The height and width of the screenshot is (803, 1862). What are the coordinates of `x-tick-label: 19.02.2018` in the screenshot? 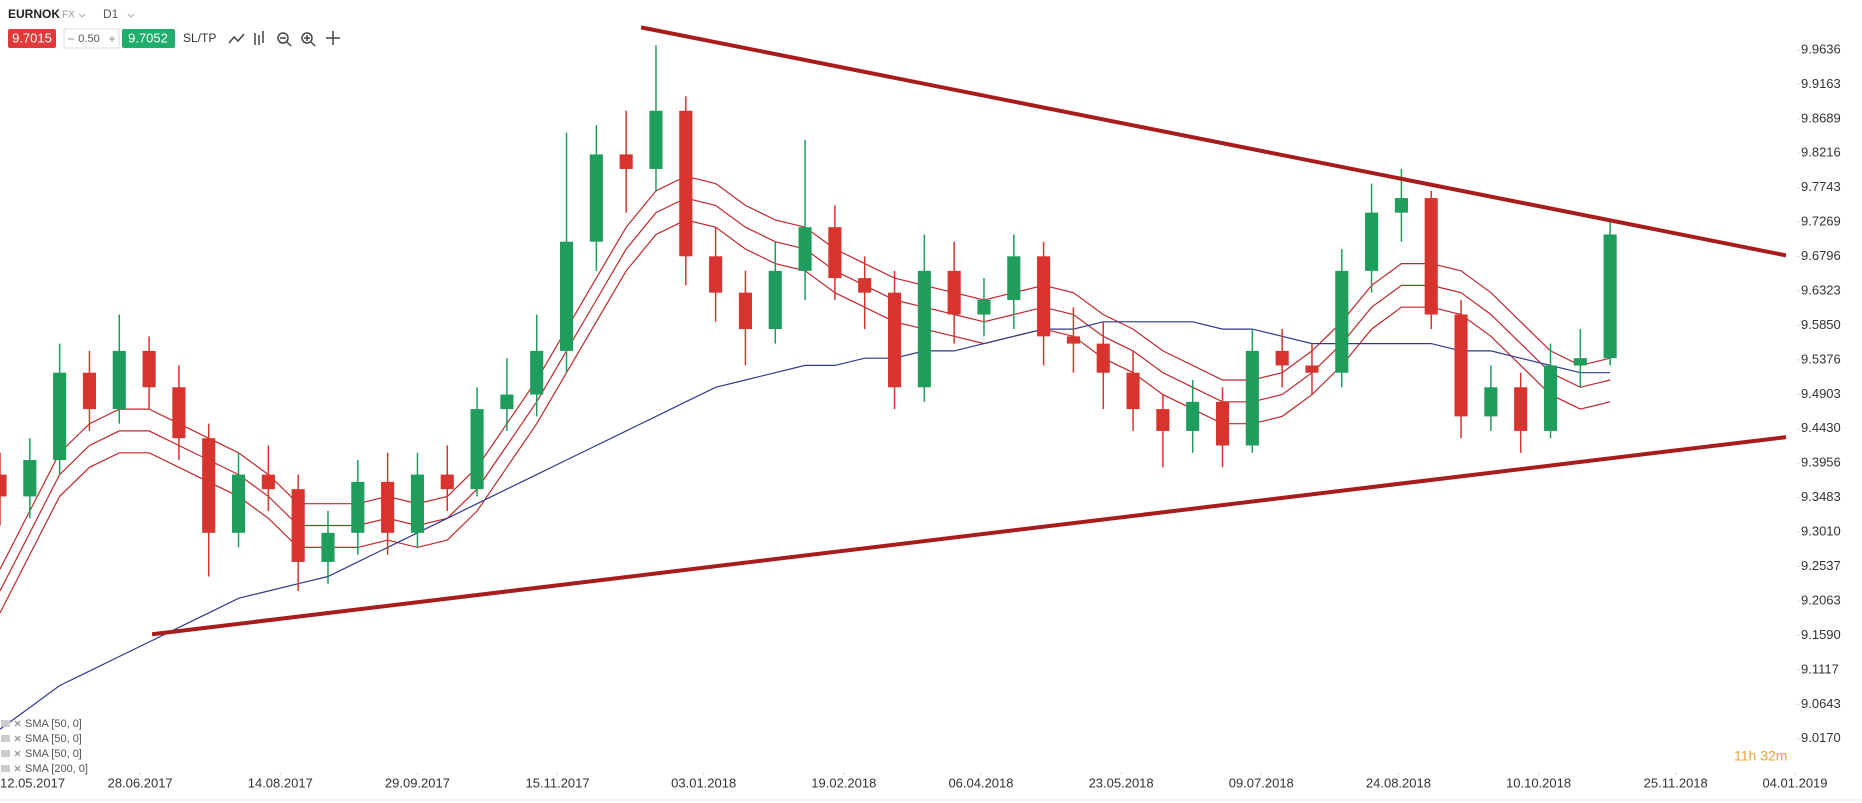 It's located at (843, 782).